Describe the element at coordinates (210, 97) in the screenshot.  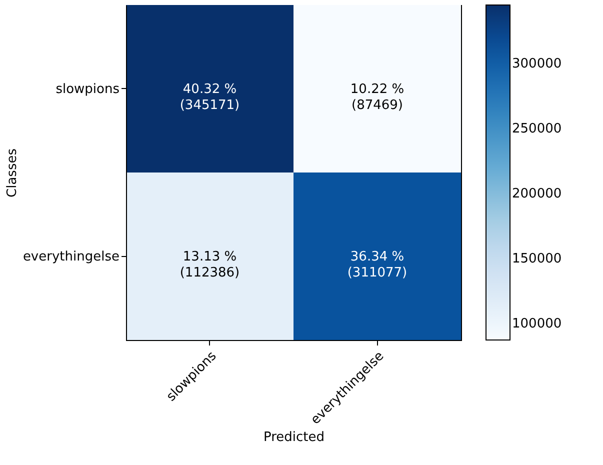
I see `data-label: 40.32 % (345171)` at that location.